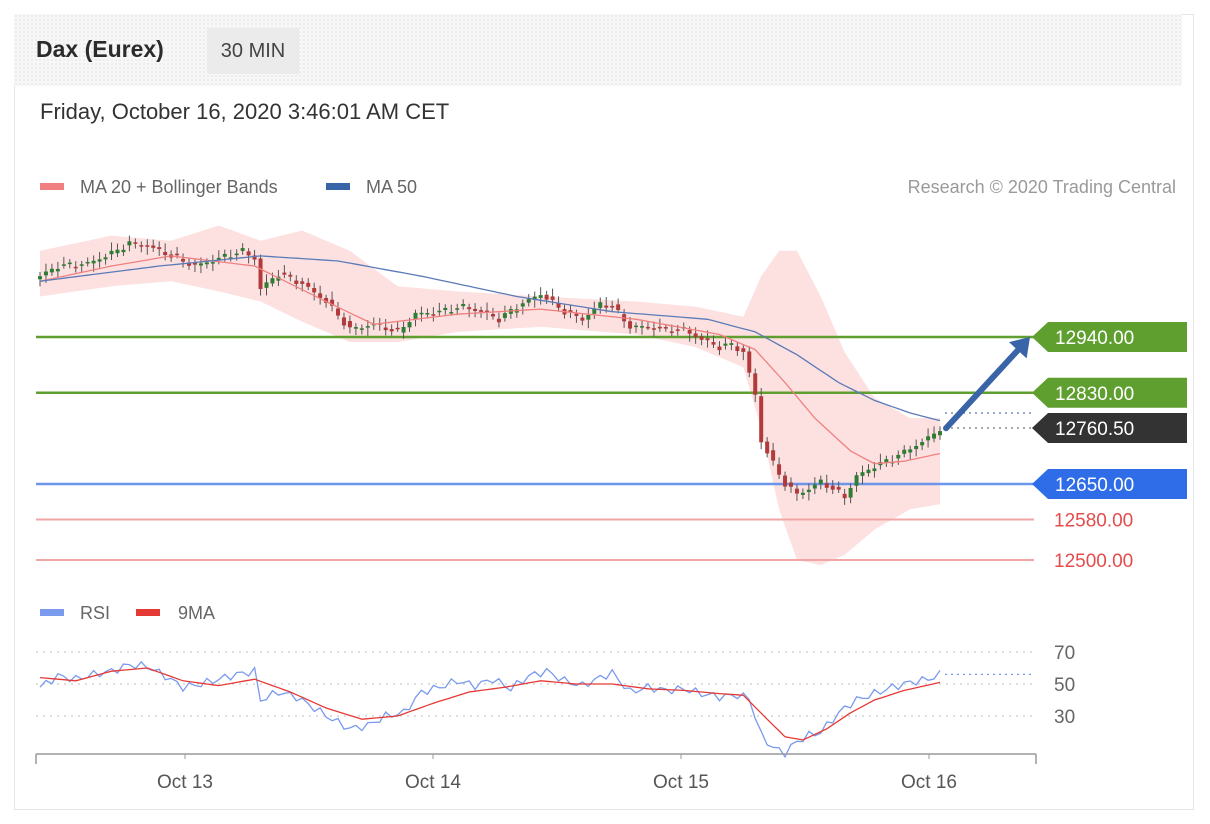 This screenshot has height=824, width=1210. Describe the element at coordinates (179, 187) in the screenshot. I see `ma20-legend-label: MA 20 + Bollinger Bands` at that location.